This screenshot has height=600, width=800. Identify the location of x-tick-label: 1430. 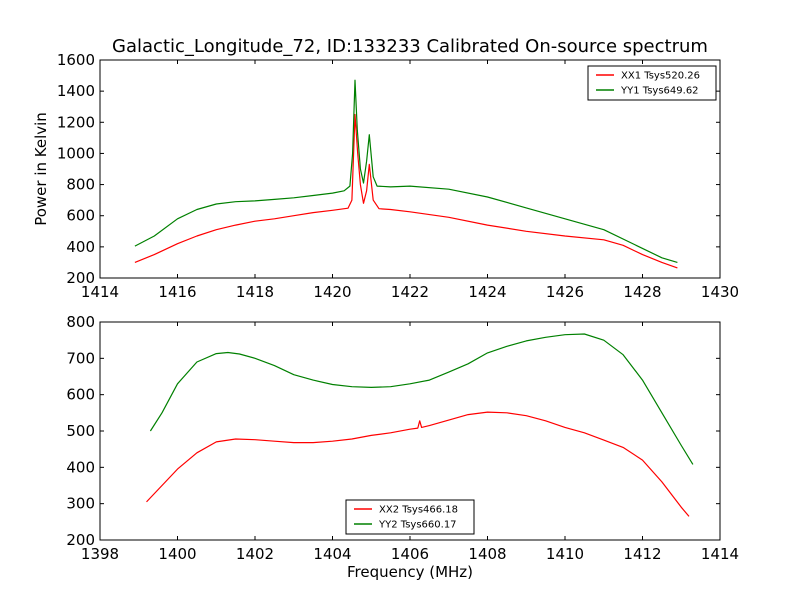
(720, 292).